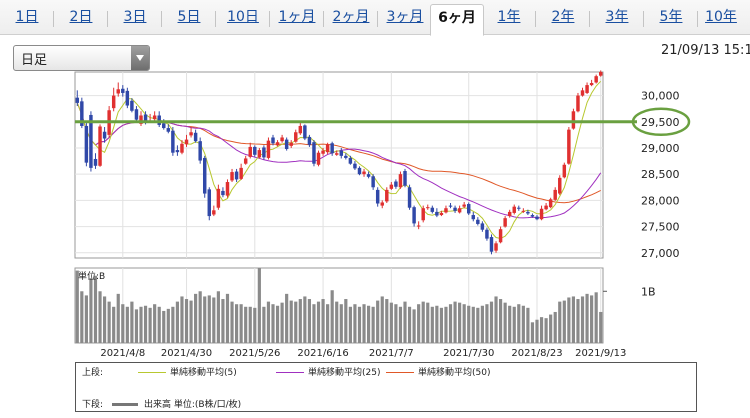 The height and width of the screenshot is (418, 750). I want to click on legend-ma25: 単純移動平均(25), so click(328, 371).